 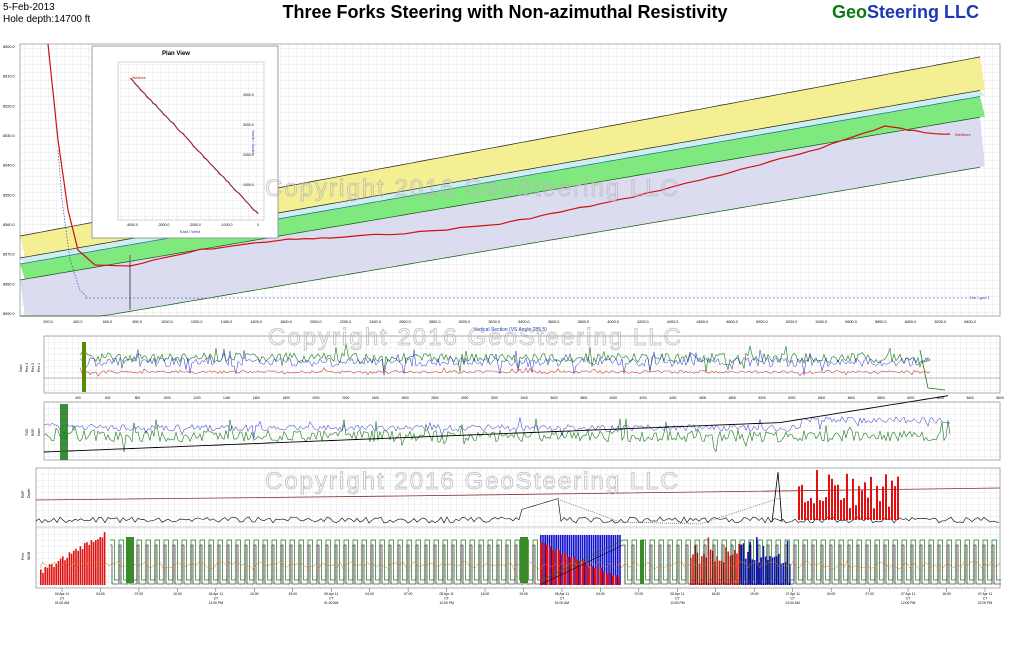 What do you see at coordinates (195, 225) in the screenshot?
I see `plan-x-tick--2000.0: -2000.0` at bounding box center [195, 225].